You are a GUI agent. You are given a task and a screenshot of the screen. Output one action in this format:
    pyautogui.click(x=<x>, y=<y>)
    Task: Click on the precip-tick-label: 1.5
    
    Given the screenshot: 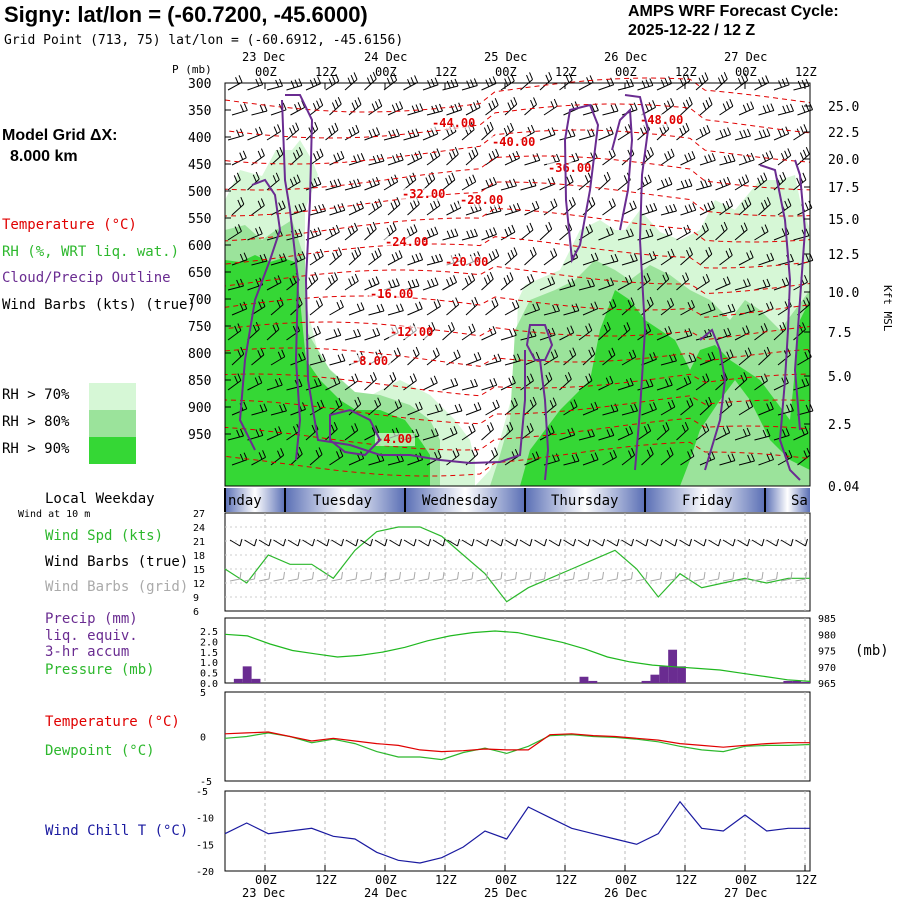 What is the action you would take?
    pyautogui.click(x=209, y=653)
    